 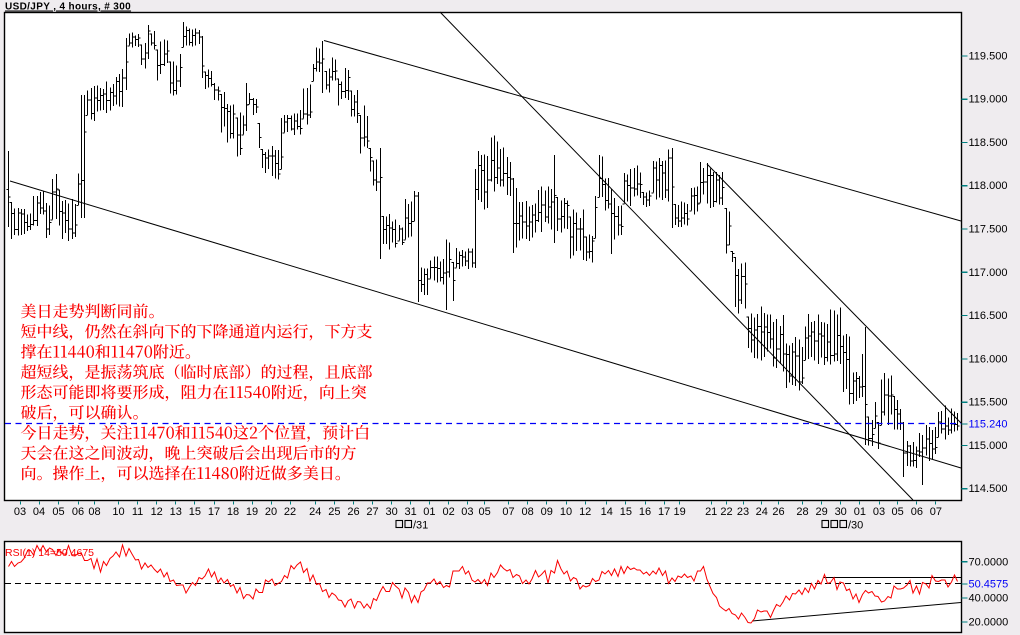 What do you see at coordinates (711, 512) in the screenshot?
I see `svg-text: 21` at bounding box center [711, 512].